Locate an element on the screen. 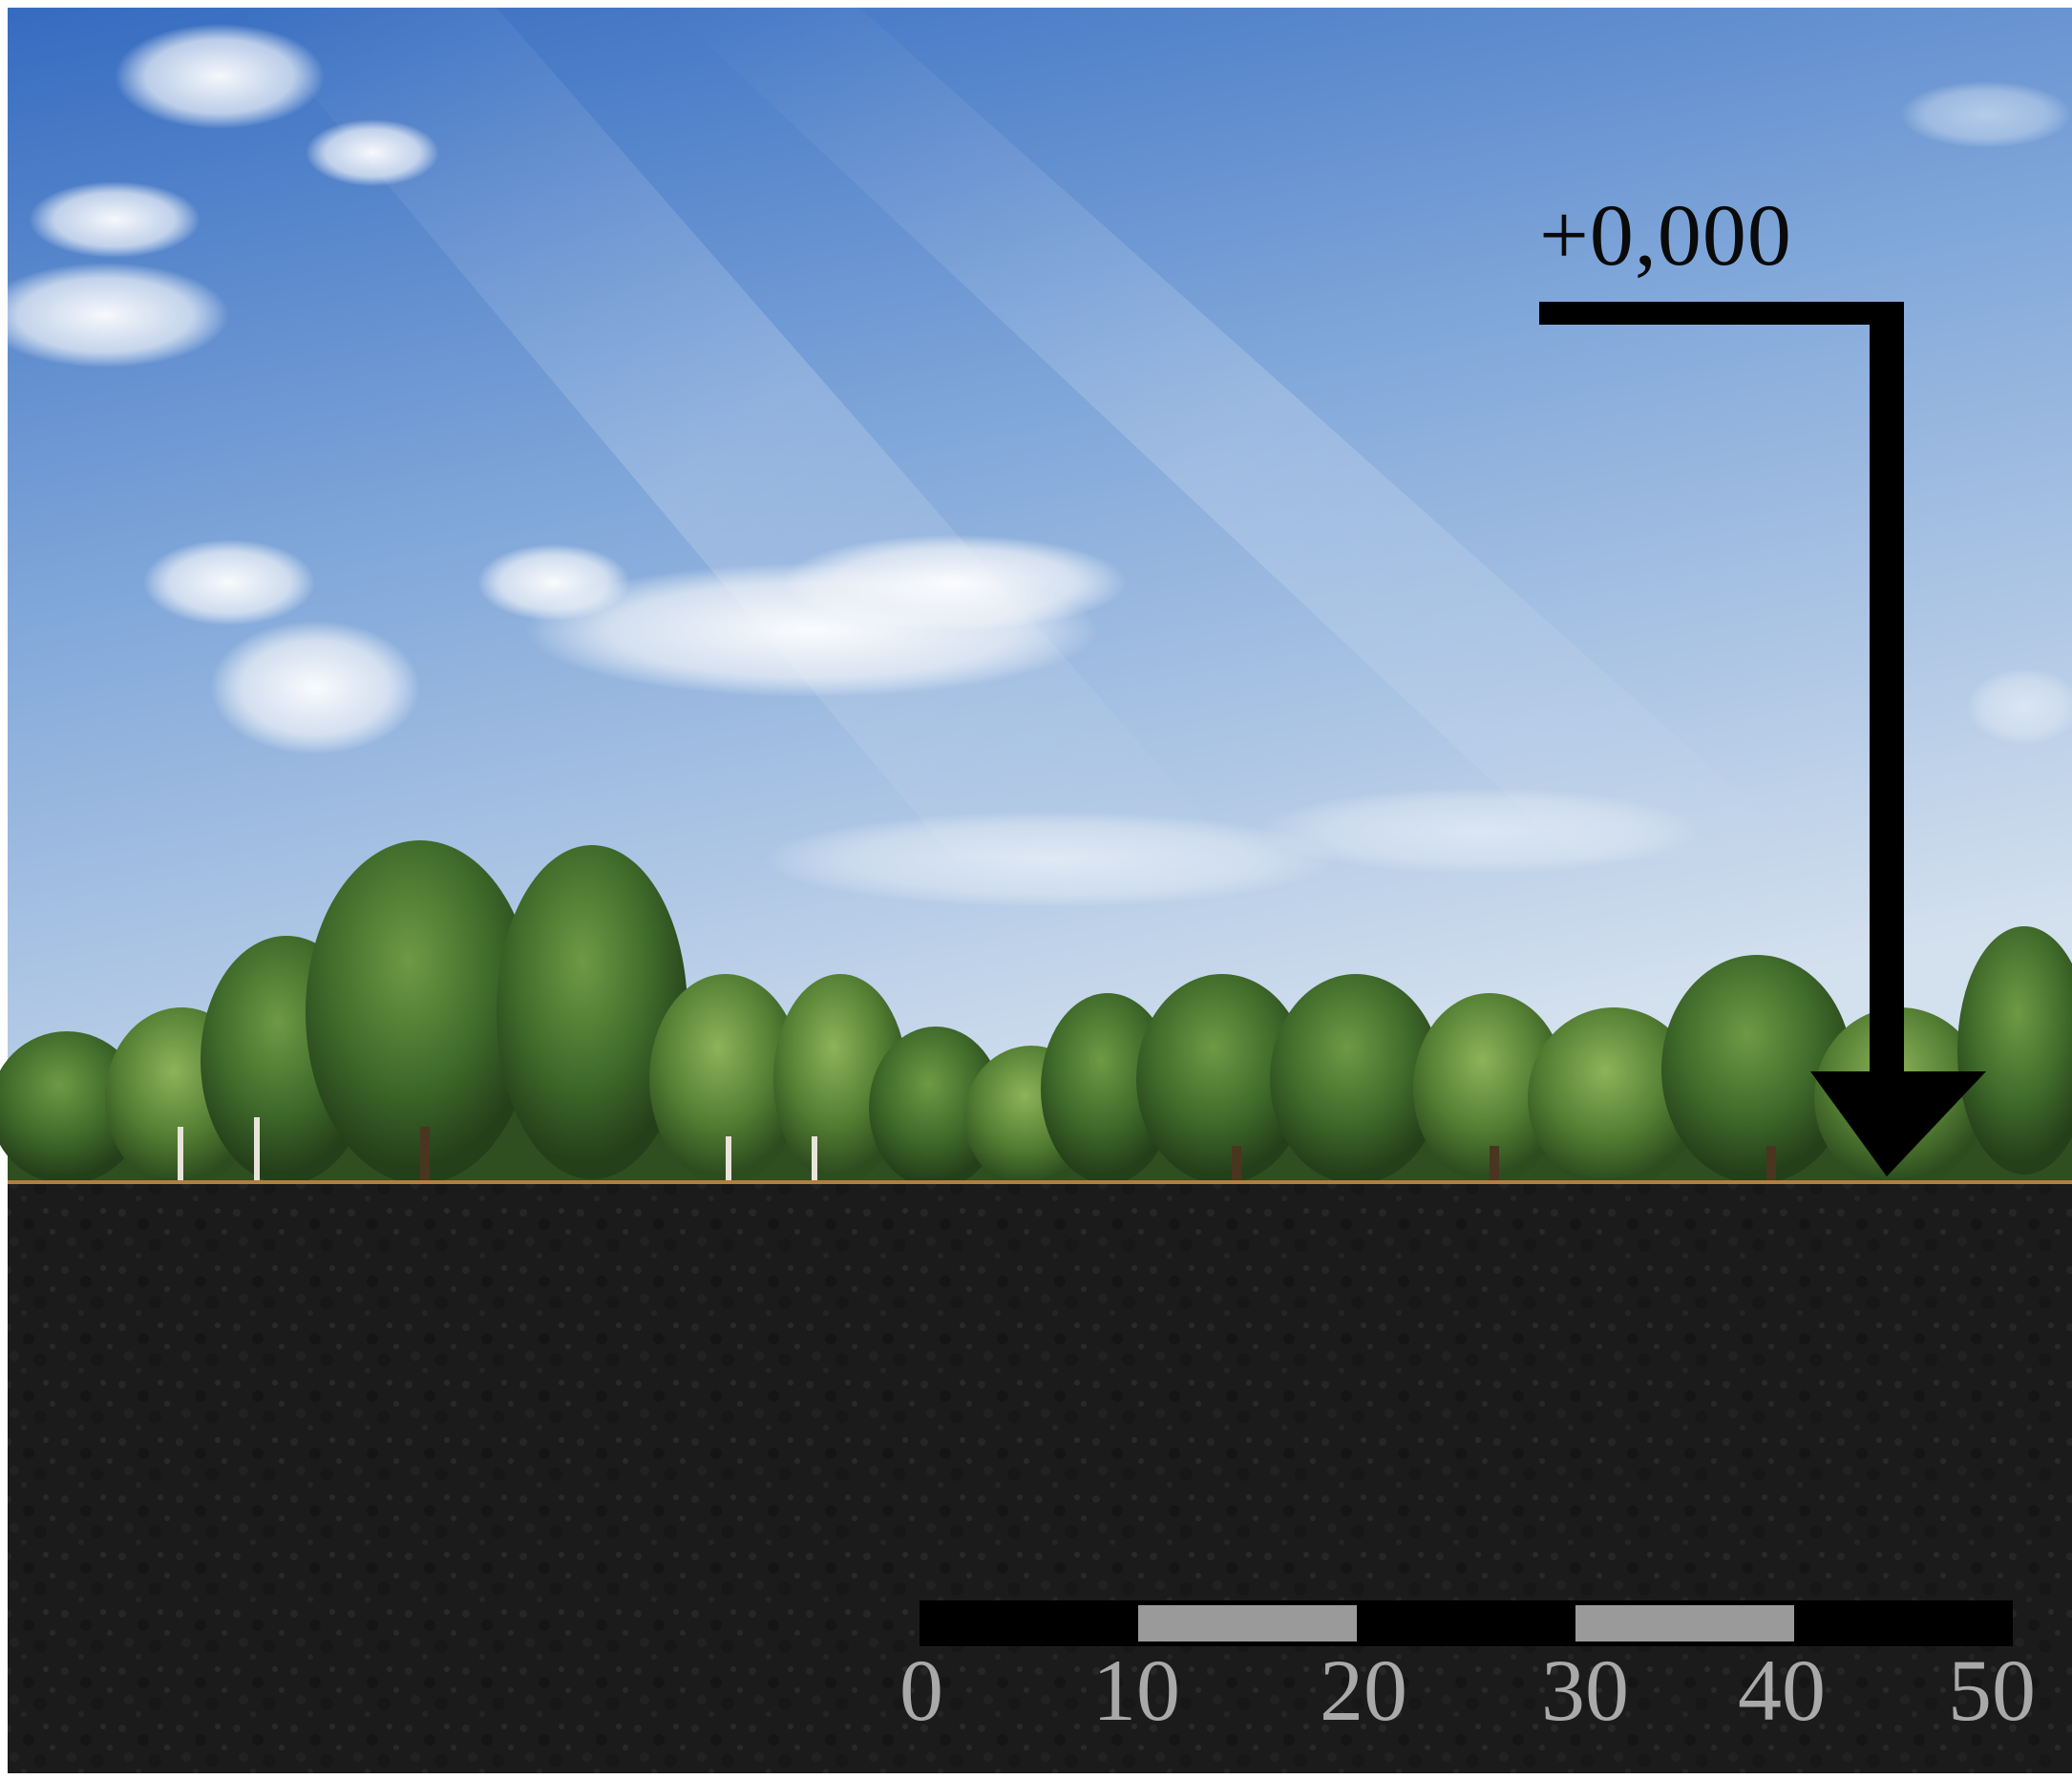 The height and width of the screenshot is (1779, 2072). scale-tick-label: 40 is located at coordinates (1782, 1690).